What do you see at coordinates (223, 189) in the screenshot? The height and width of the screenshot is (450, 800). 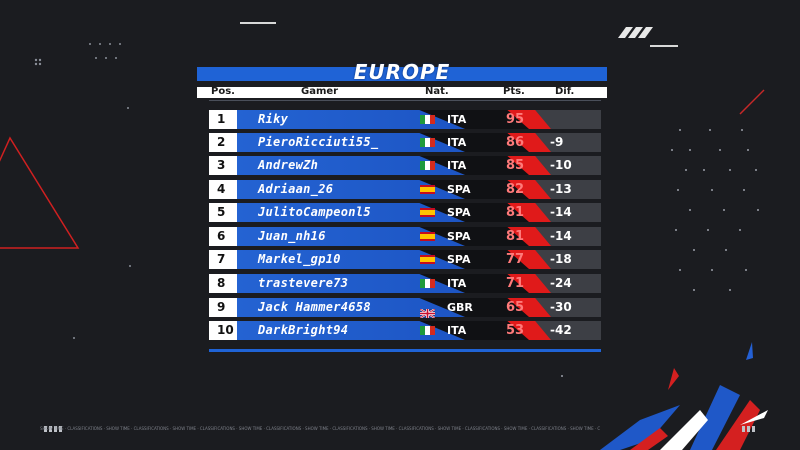 I see `position: 4` at bounding box center [223, 189].